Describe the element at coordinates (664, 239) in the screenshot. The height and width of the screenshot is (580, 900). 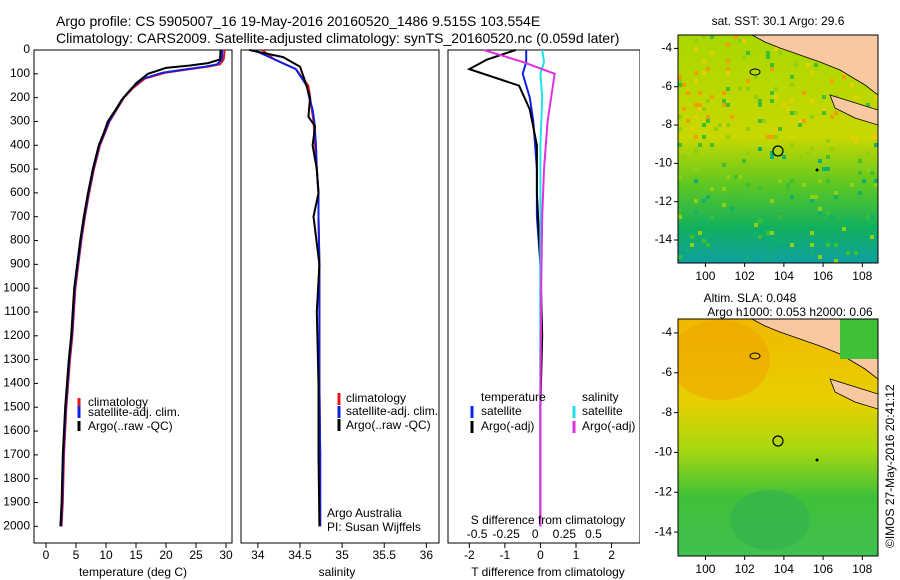
I see `lat-tick-label: -14` at that location.